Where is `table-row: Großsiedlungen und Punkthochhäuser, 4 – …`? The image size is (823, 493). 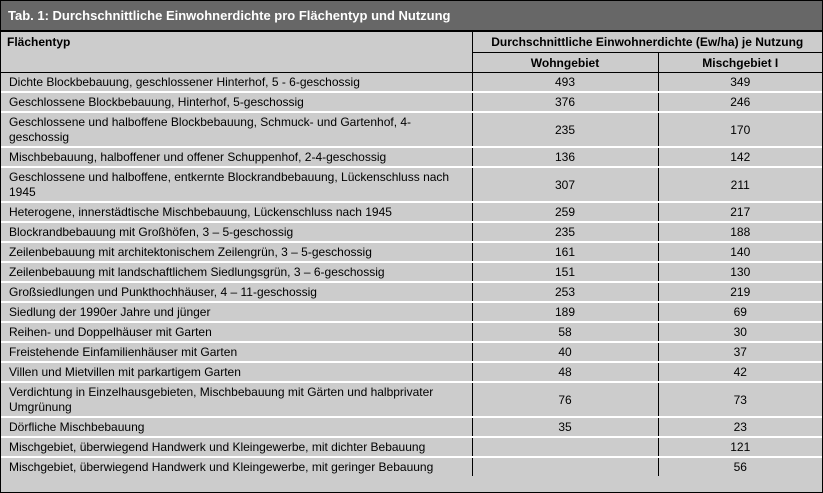 table-row: Großsiedlungen und Punkthochhäuser, 4 – … is located at coordinates (411, 291).